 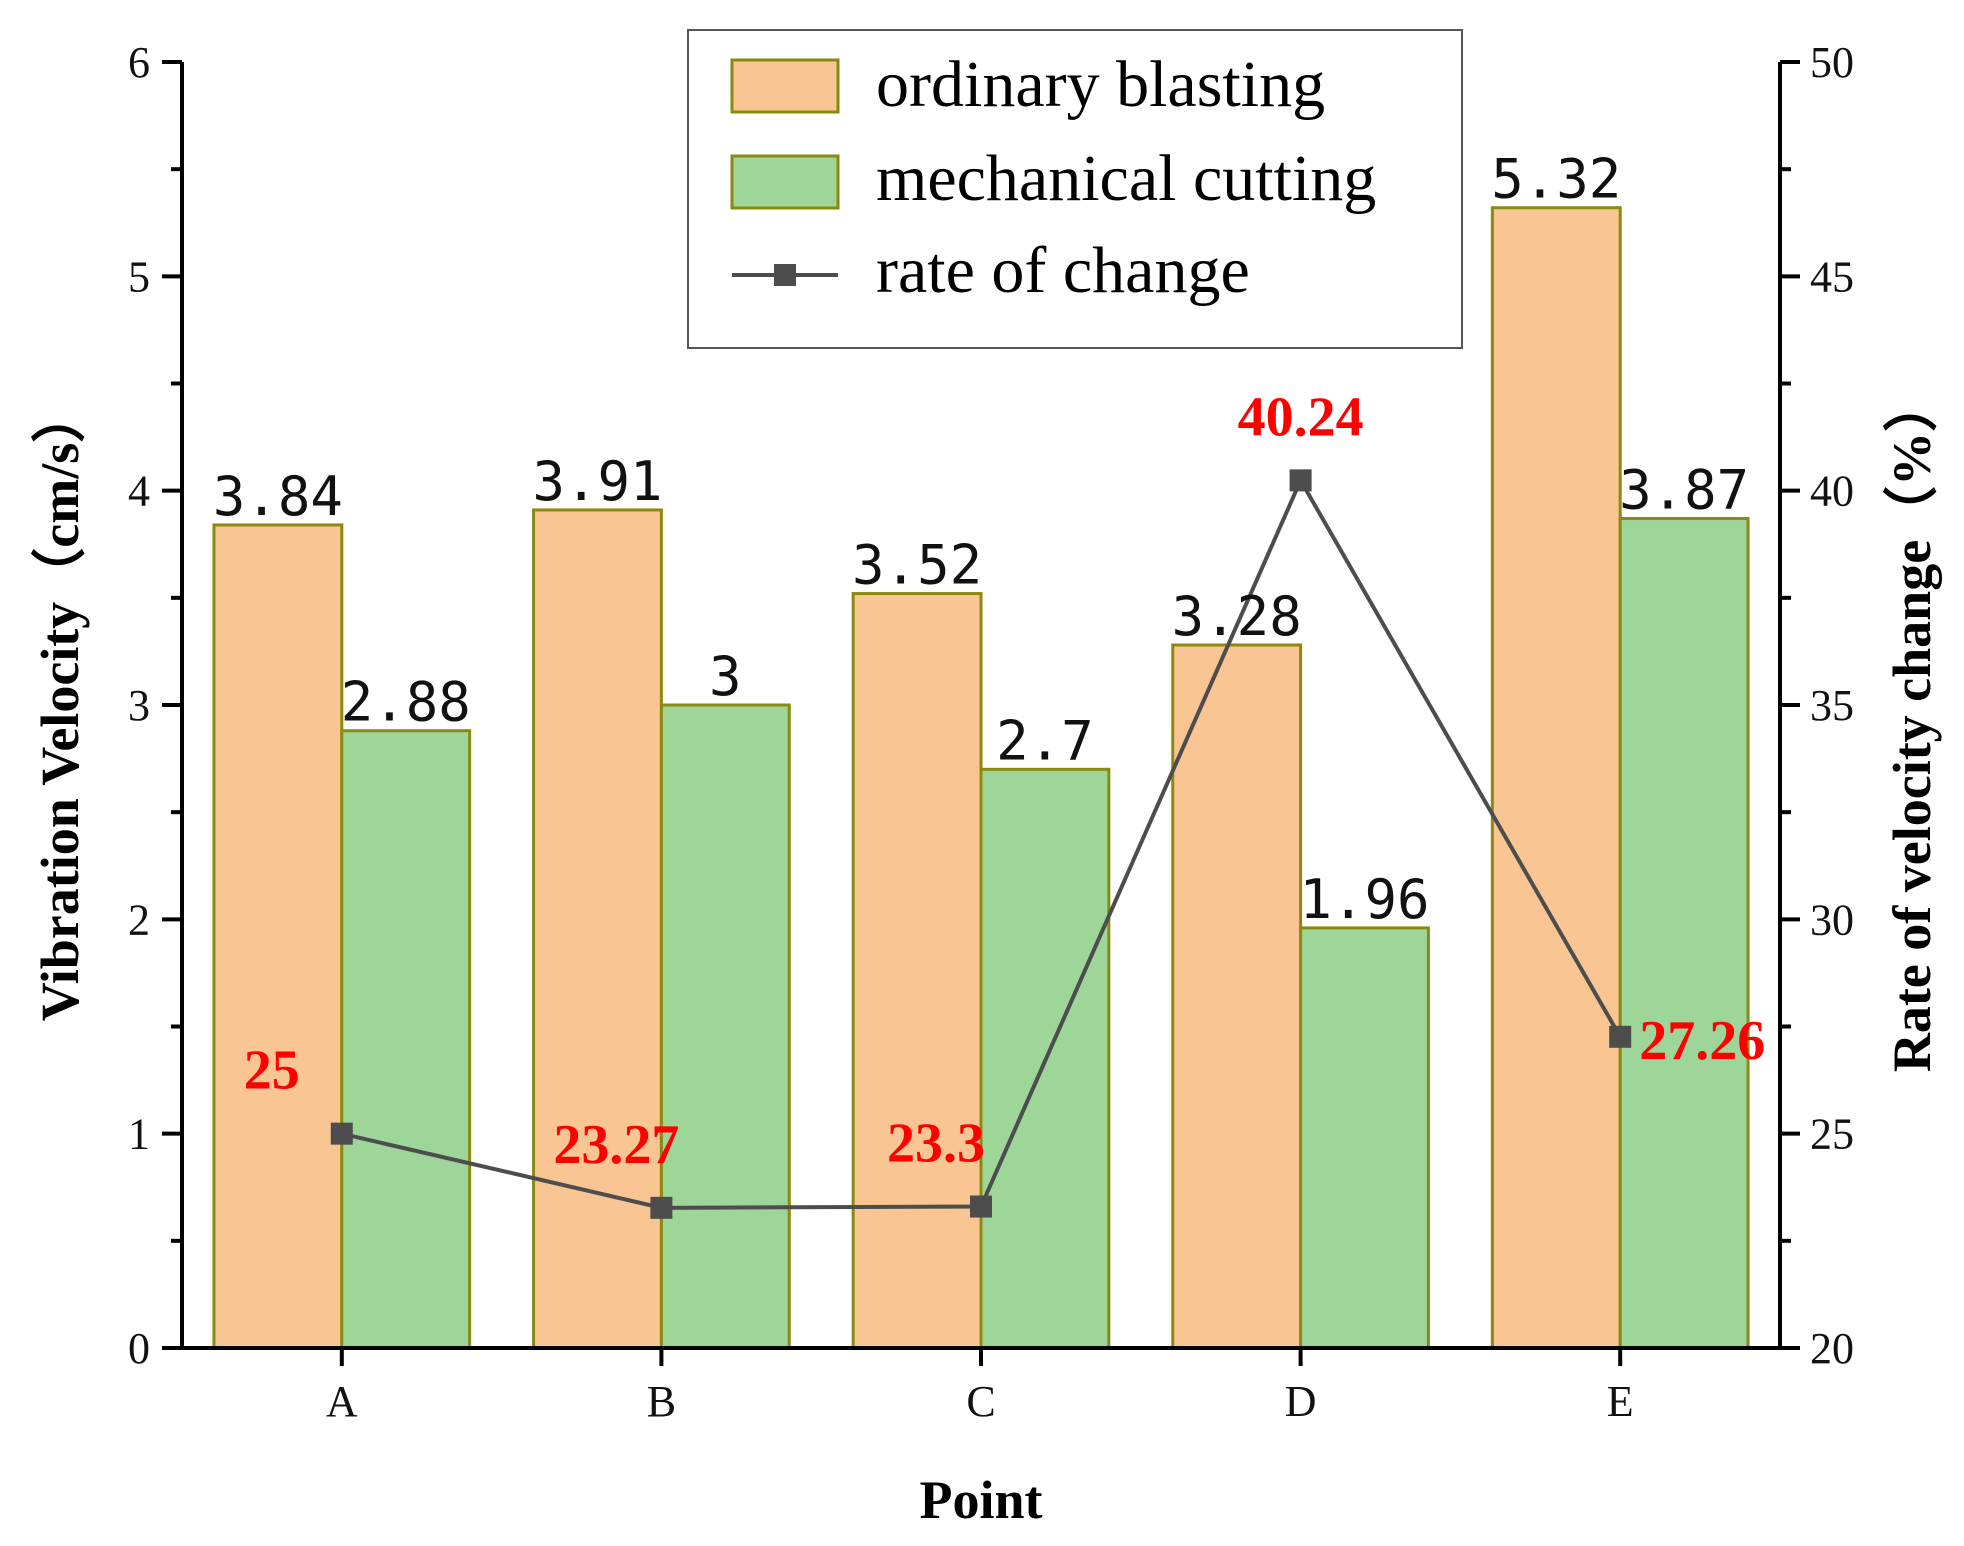 I want to click on y2-tick-label: 50, so click(x=1832, y=62).